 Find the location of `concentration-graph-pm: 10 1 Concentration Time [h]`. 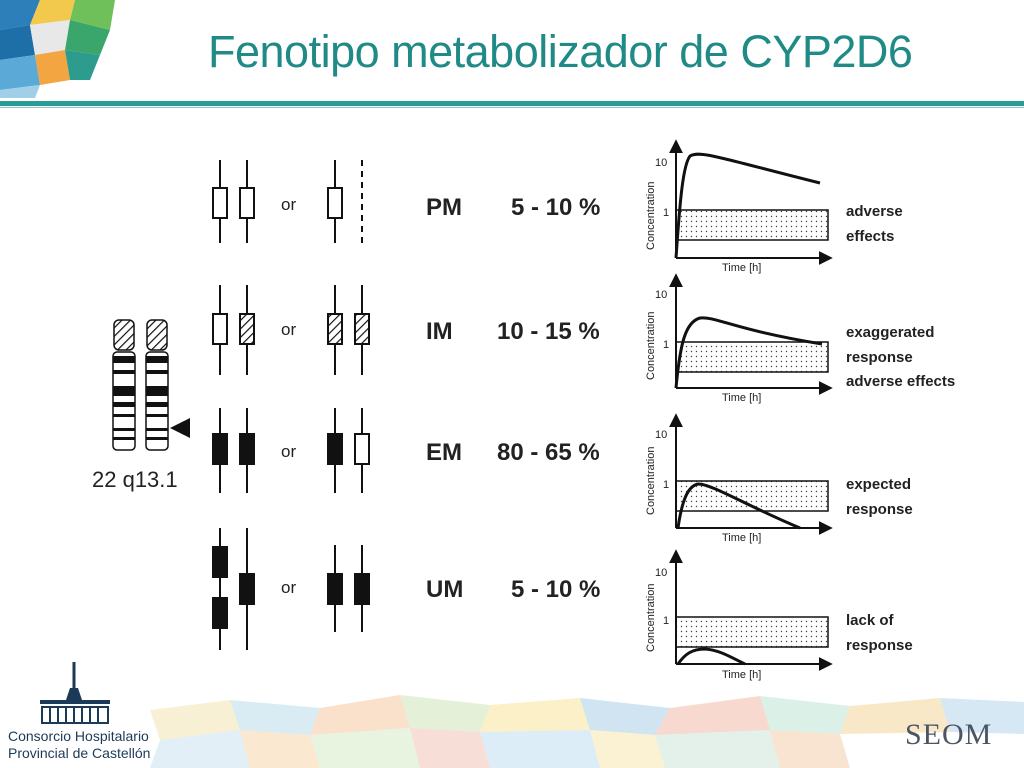

concentration-graph-pm: 10 1 Concentration Time [h] is located at coordinates (739, 206).